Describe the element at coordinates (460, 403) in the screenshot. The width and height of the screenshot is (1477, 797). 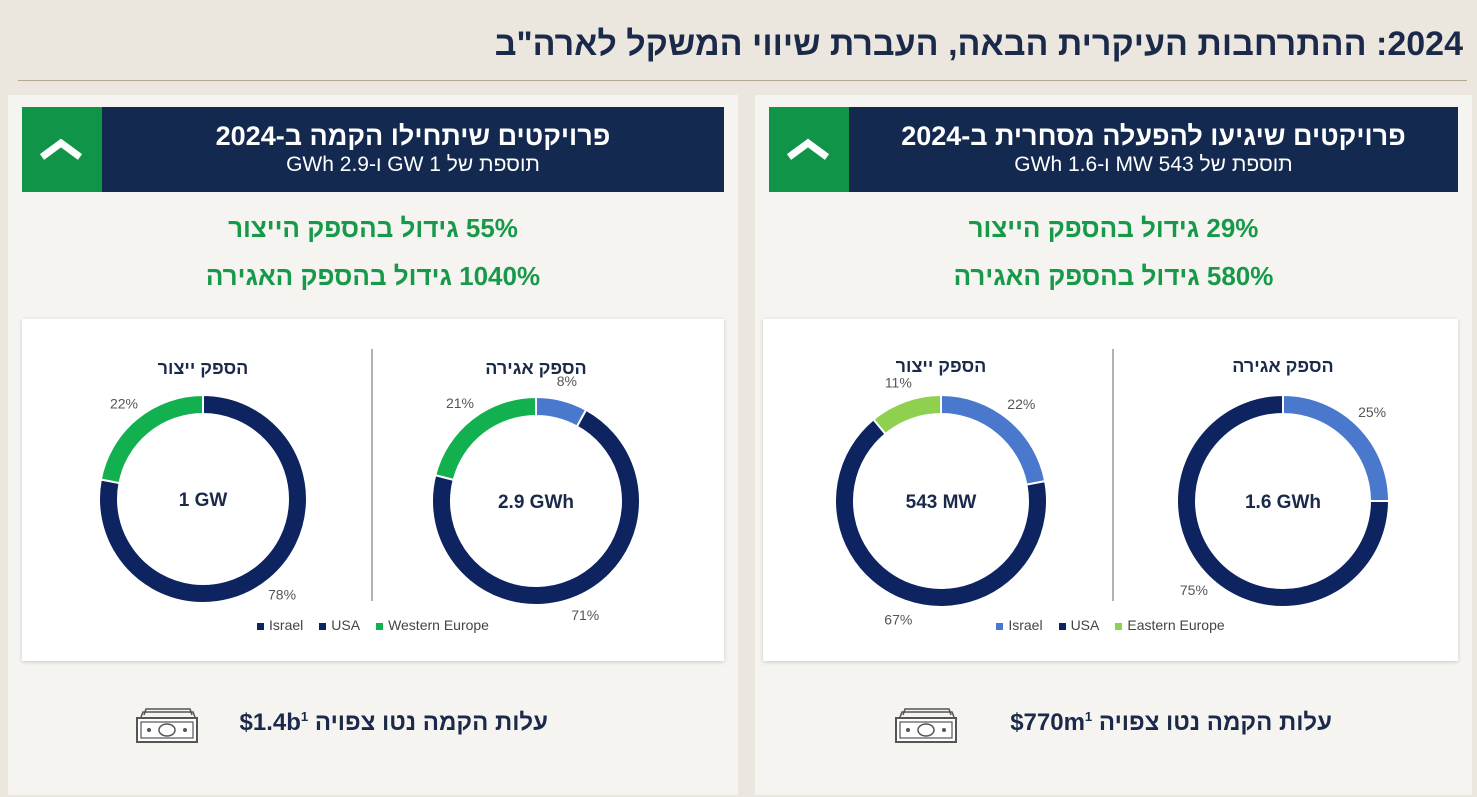
I see `slice-label: 21%` at that location.